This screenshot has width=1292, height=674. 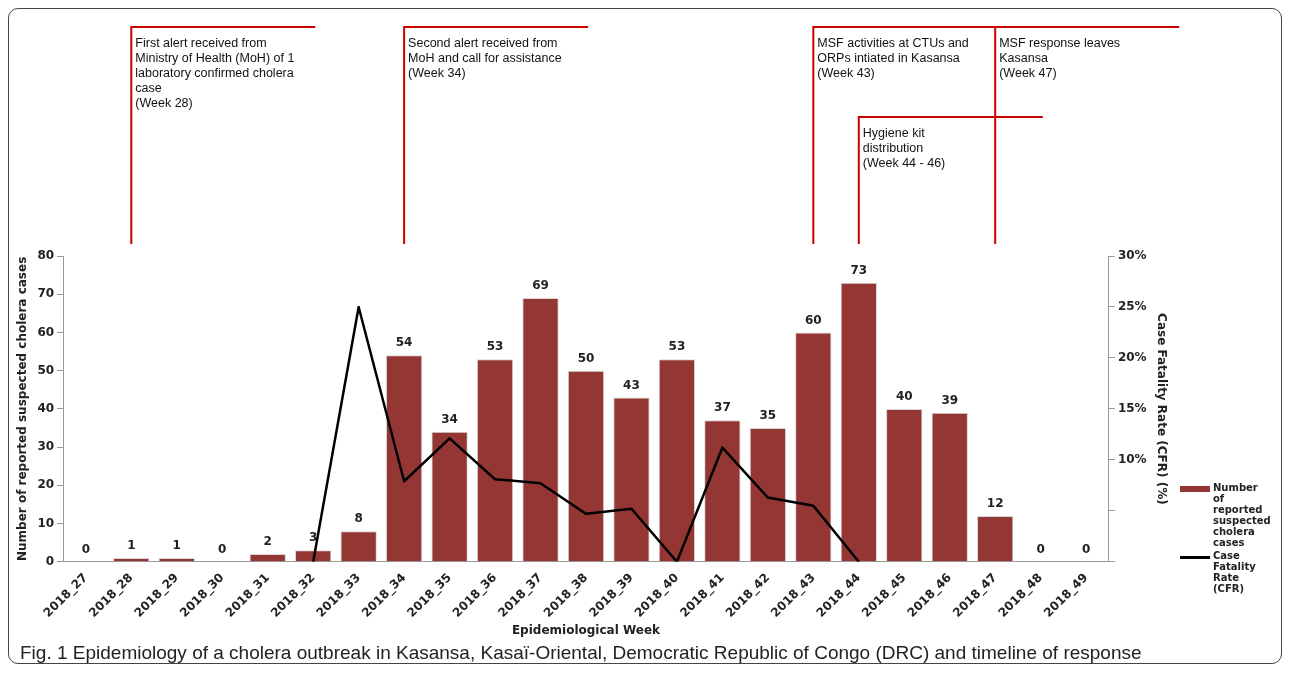 I want to click on text: Fig. 1 Epidemiology of a cholera outbreak in Kasansa, Kasaï-Oriental, Democratic Republic of Congo (DRC) and timeline of response, so click(x=581, y=653).